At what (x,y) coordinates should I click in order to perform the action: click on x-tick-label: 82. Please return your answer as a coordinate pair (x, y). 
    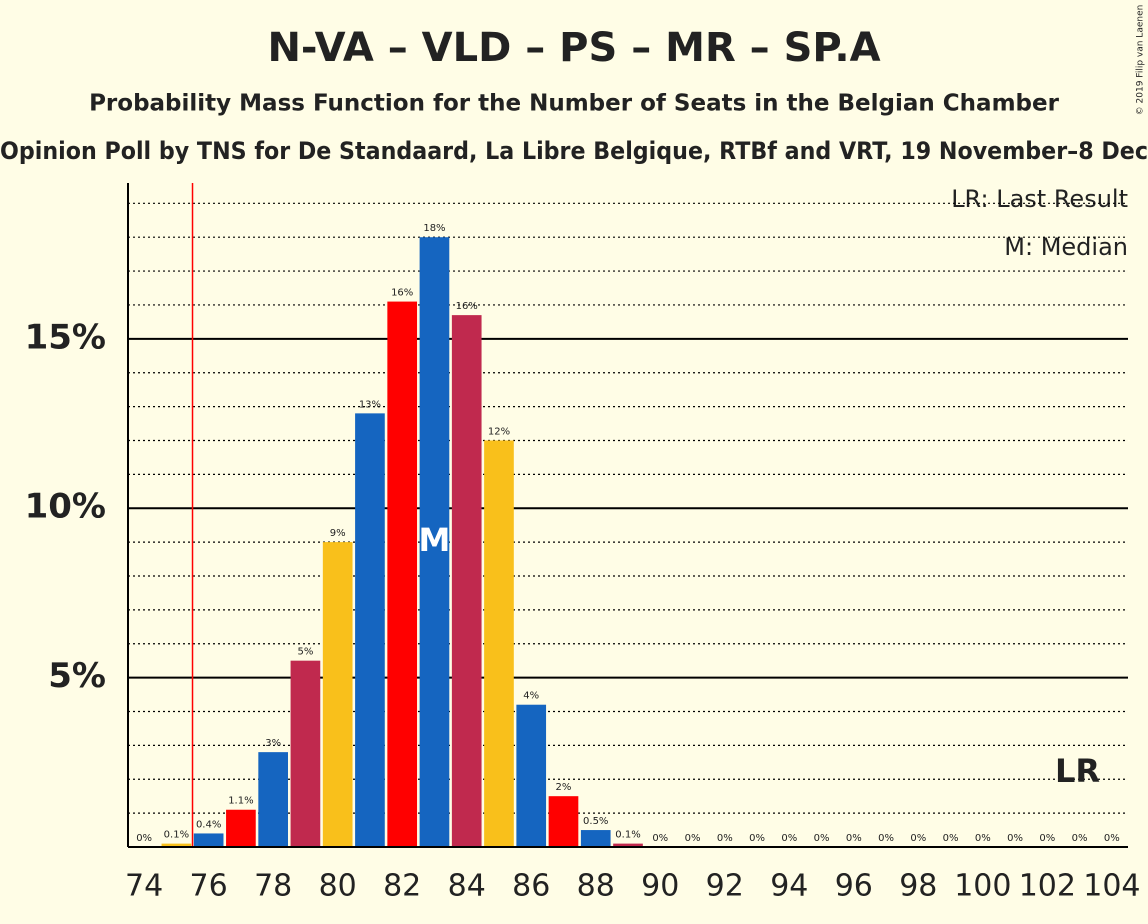
    Looking at the image, I should click on (402, 886).